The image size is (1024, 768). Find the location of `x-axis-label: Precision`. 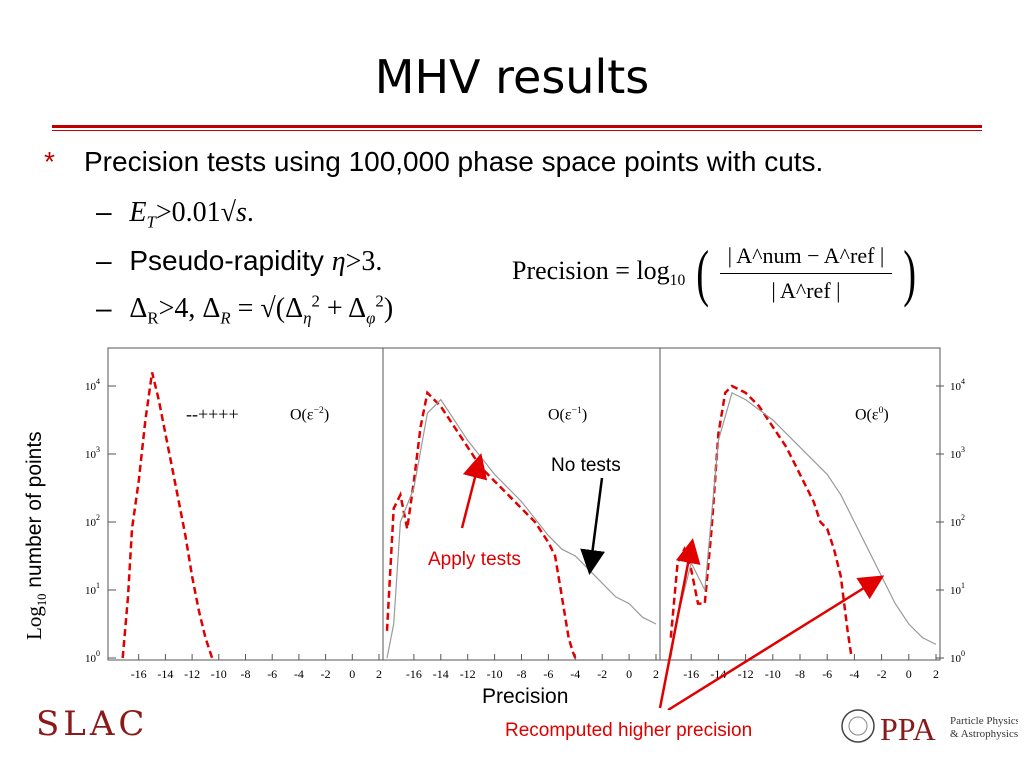

x-axis-label: Precision is located at coordinates (525, 696).